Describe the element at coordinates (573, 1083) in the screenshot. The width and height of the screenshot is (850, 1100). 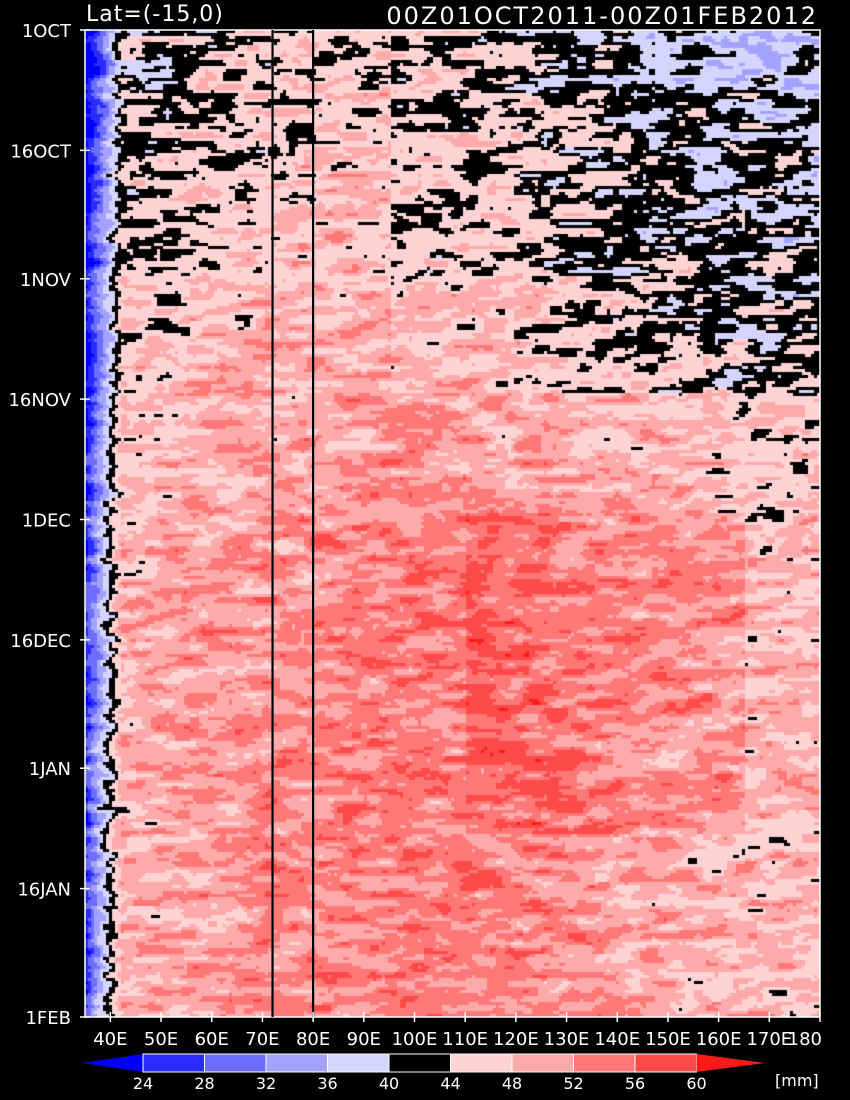
I see `colorbar-level-label: 52` at that location.